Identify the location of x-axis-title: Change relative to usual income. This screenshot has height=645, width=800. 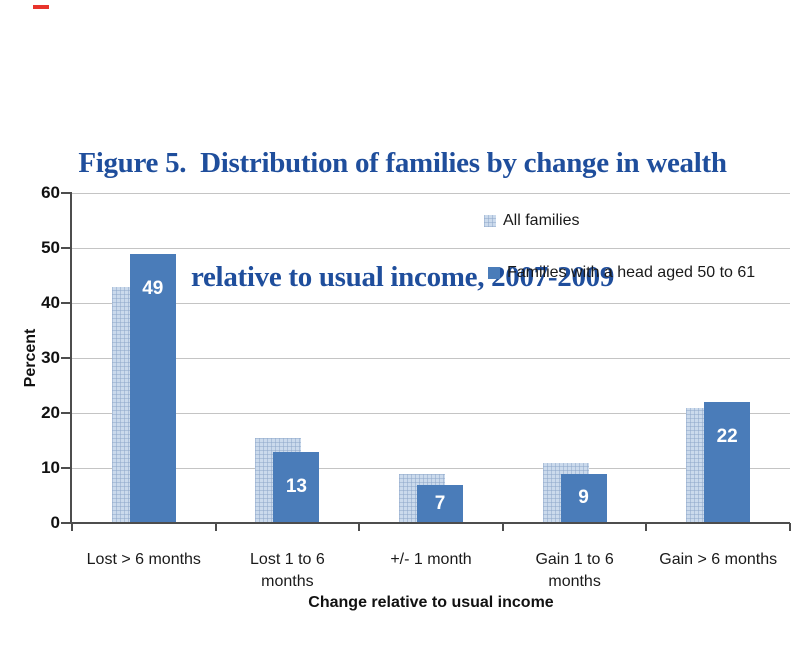
(431, 602).